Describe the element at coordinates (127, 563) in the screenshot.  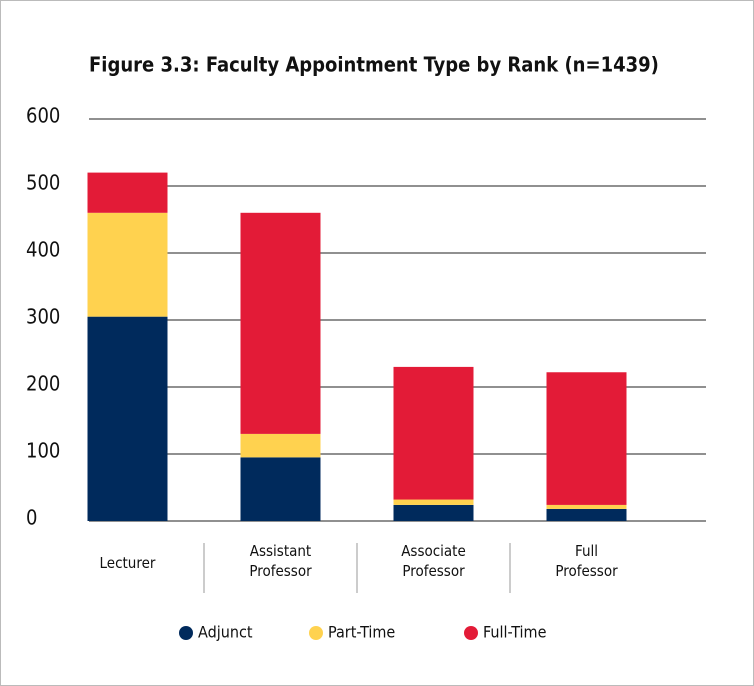
I see `x-tick-label: Lecturer` at that location.